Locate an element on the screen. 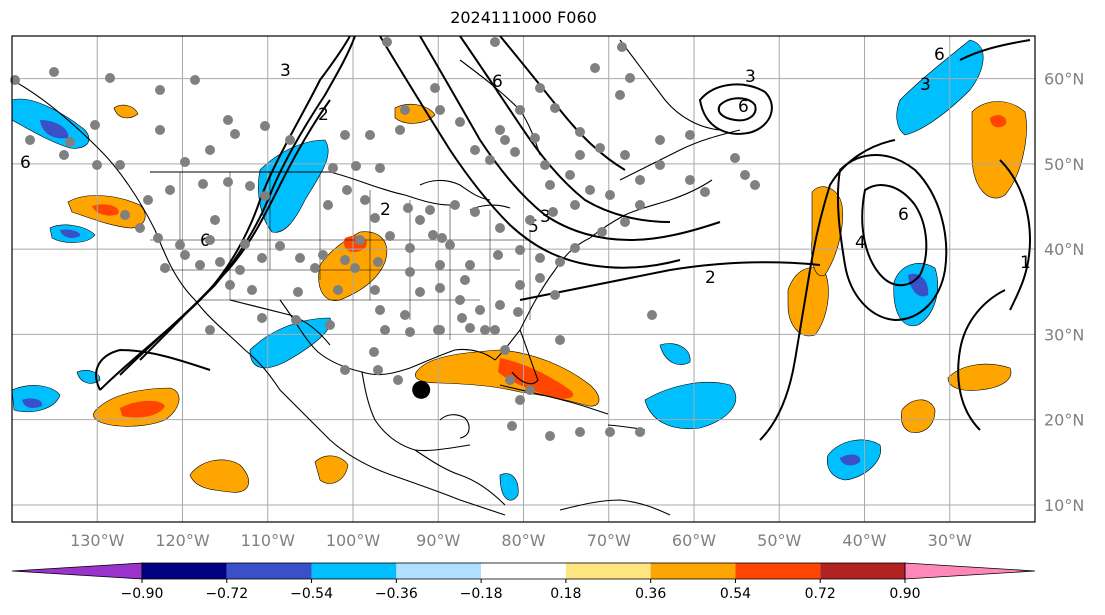  us-mexico-border is located at coordinates (280, 322).